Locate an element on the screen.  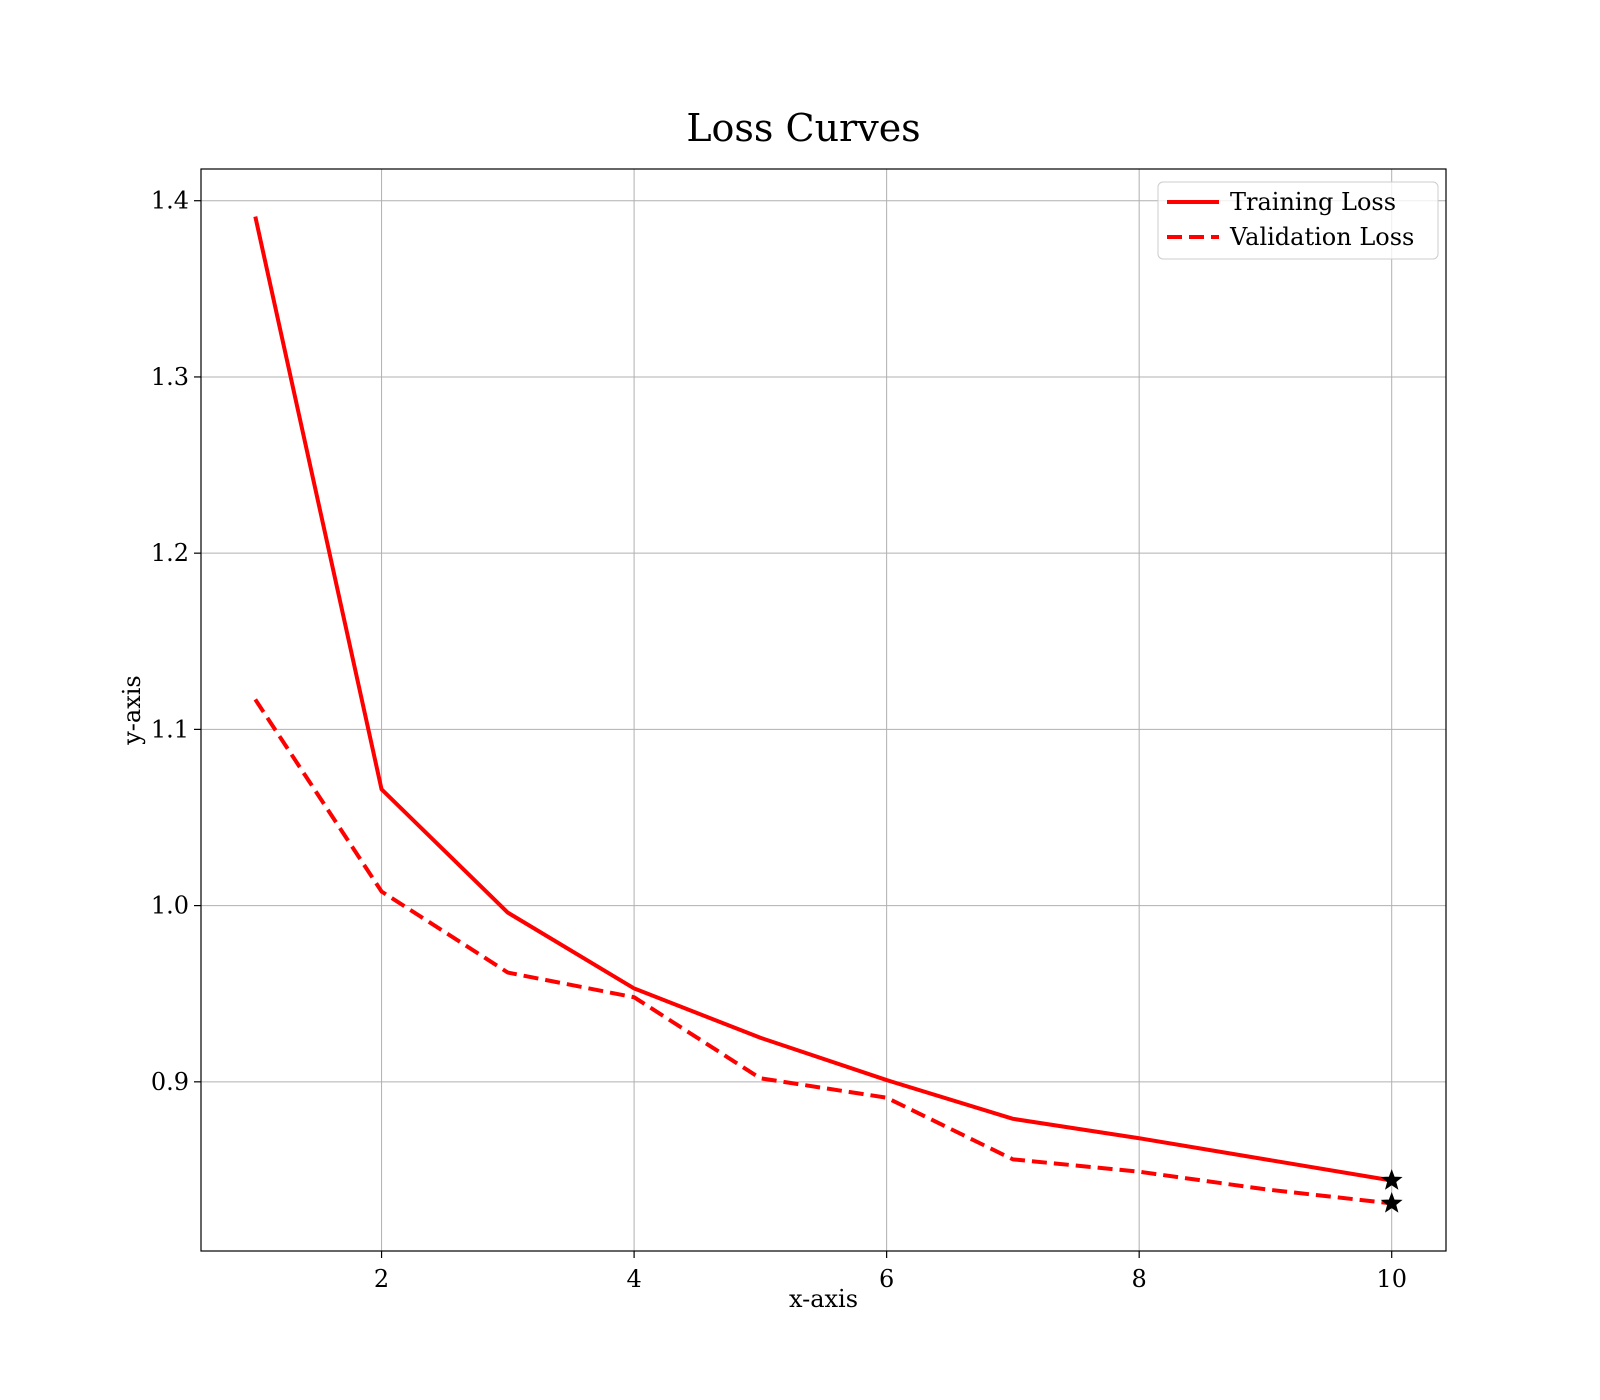
training-loss-legend-label: Training Loss is located at coordinates (1313, 202).